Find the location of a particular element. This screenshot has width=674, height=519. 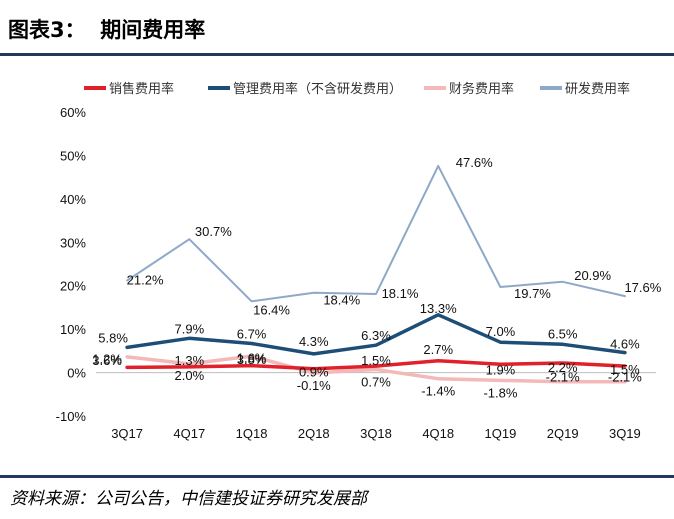

legend-label: 销售费用率 is located at coordinates (141, 88).